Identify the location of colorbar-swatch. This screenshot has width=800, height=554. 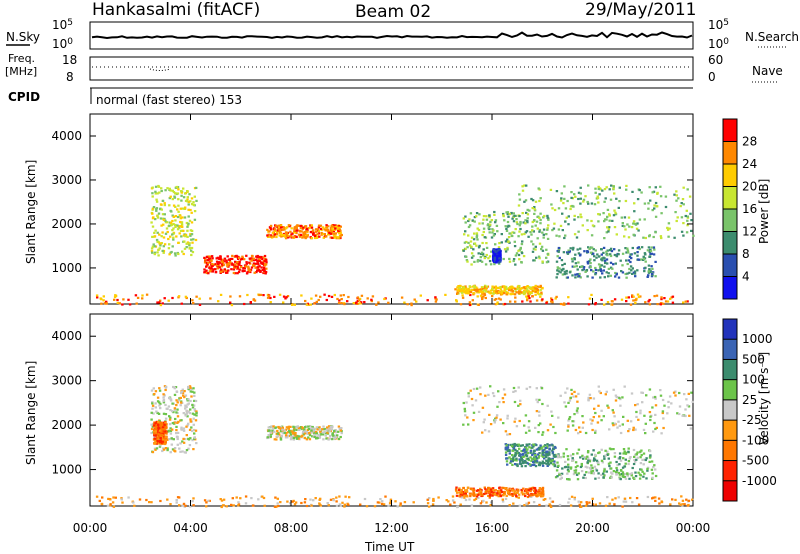
(730, 265).